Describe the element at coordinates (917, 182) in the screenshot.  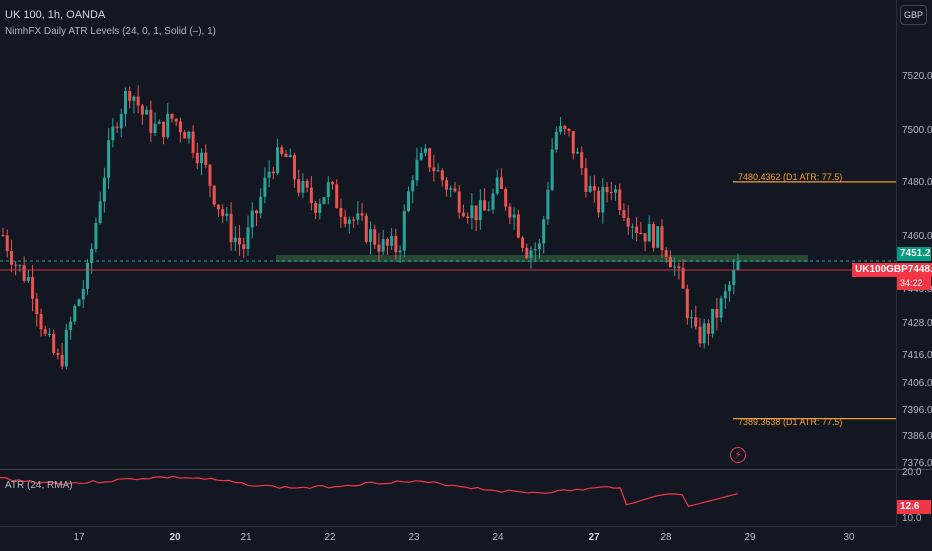
I see `price-tick: 7480.0` at that location.